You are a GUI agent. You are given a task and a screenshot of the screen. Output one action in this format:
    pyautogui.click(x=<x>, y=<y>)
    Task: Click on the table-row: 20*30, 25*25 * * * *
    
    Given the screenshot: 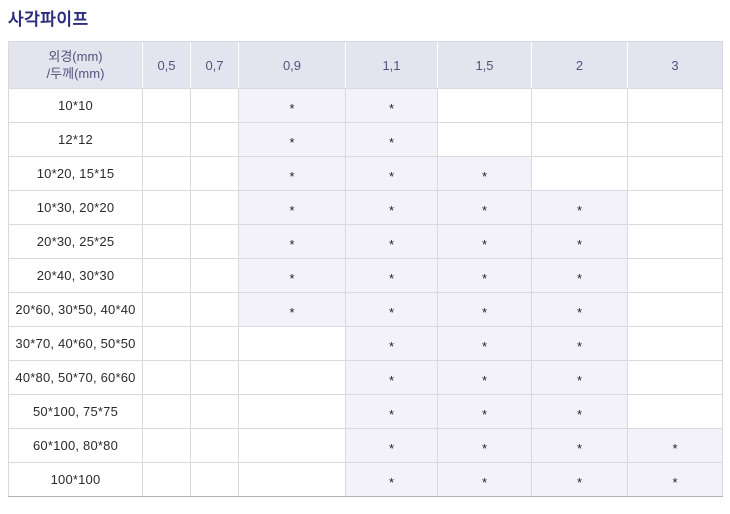 What is the action you would take?
    pyautogui.click(x=365, y=241)
    